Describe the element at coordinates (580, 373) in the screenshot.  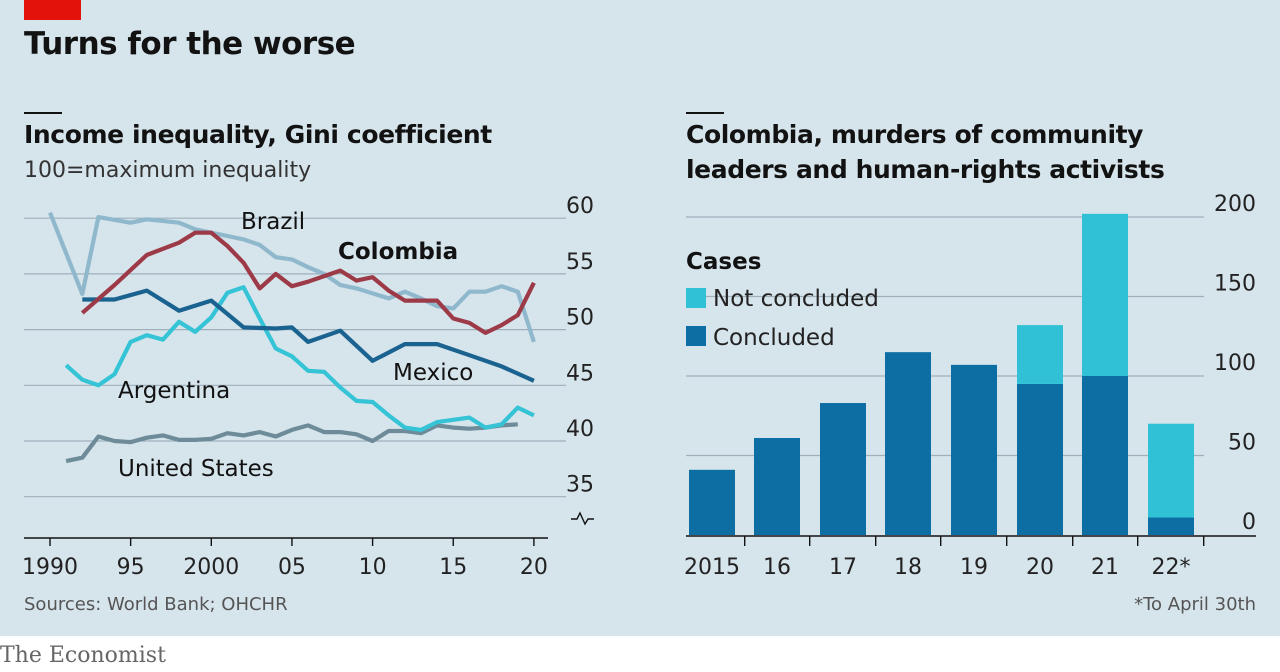
I see `gini-ytick-45: 45` at that location.